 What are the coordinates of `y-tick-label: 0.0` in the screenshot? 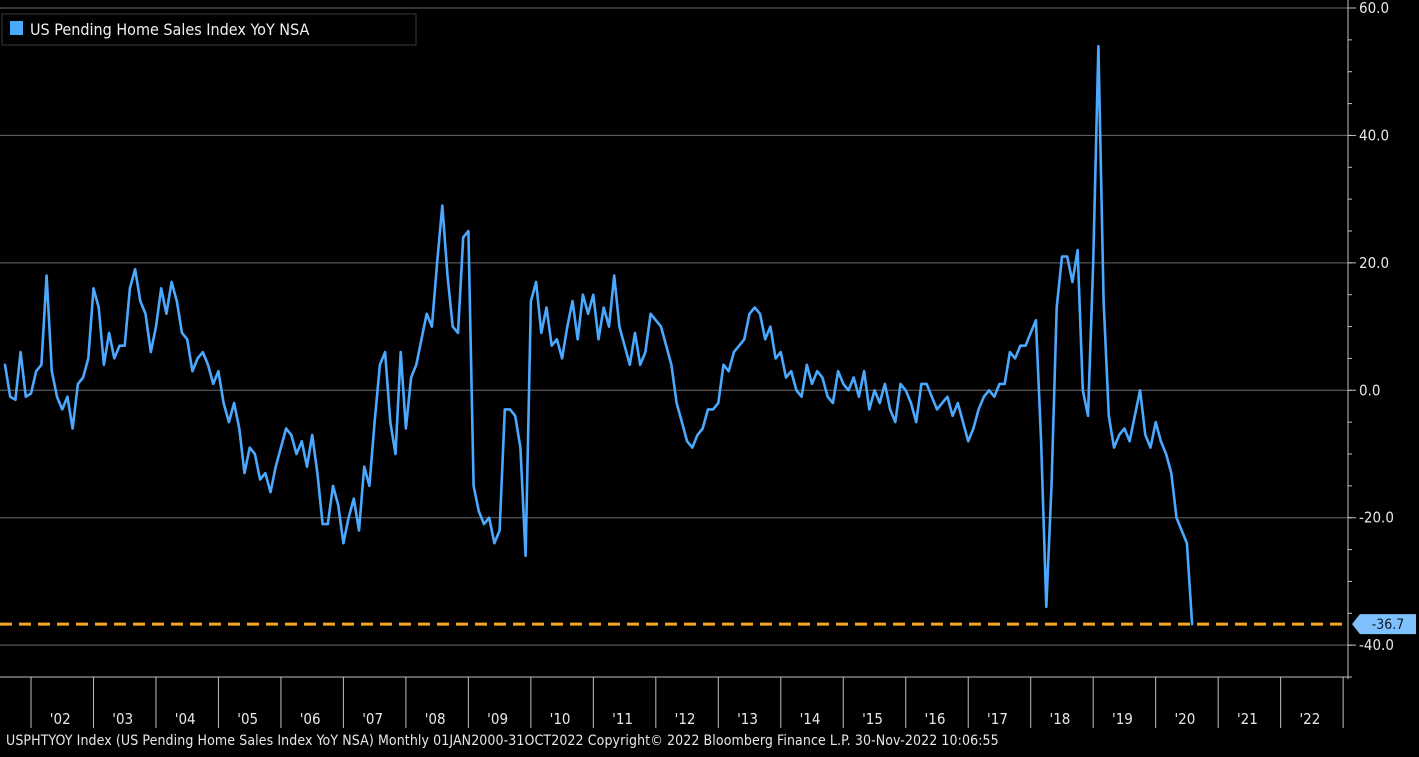 It's located at (1369, 390).